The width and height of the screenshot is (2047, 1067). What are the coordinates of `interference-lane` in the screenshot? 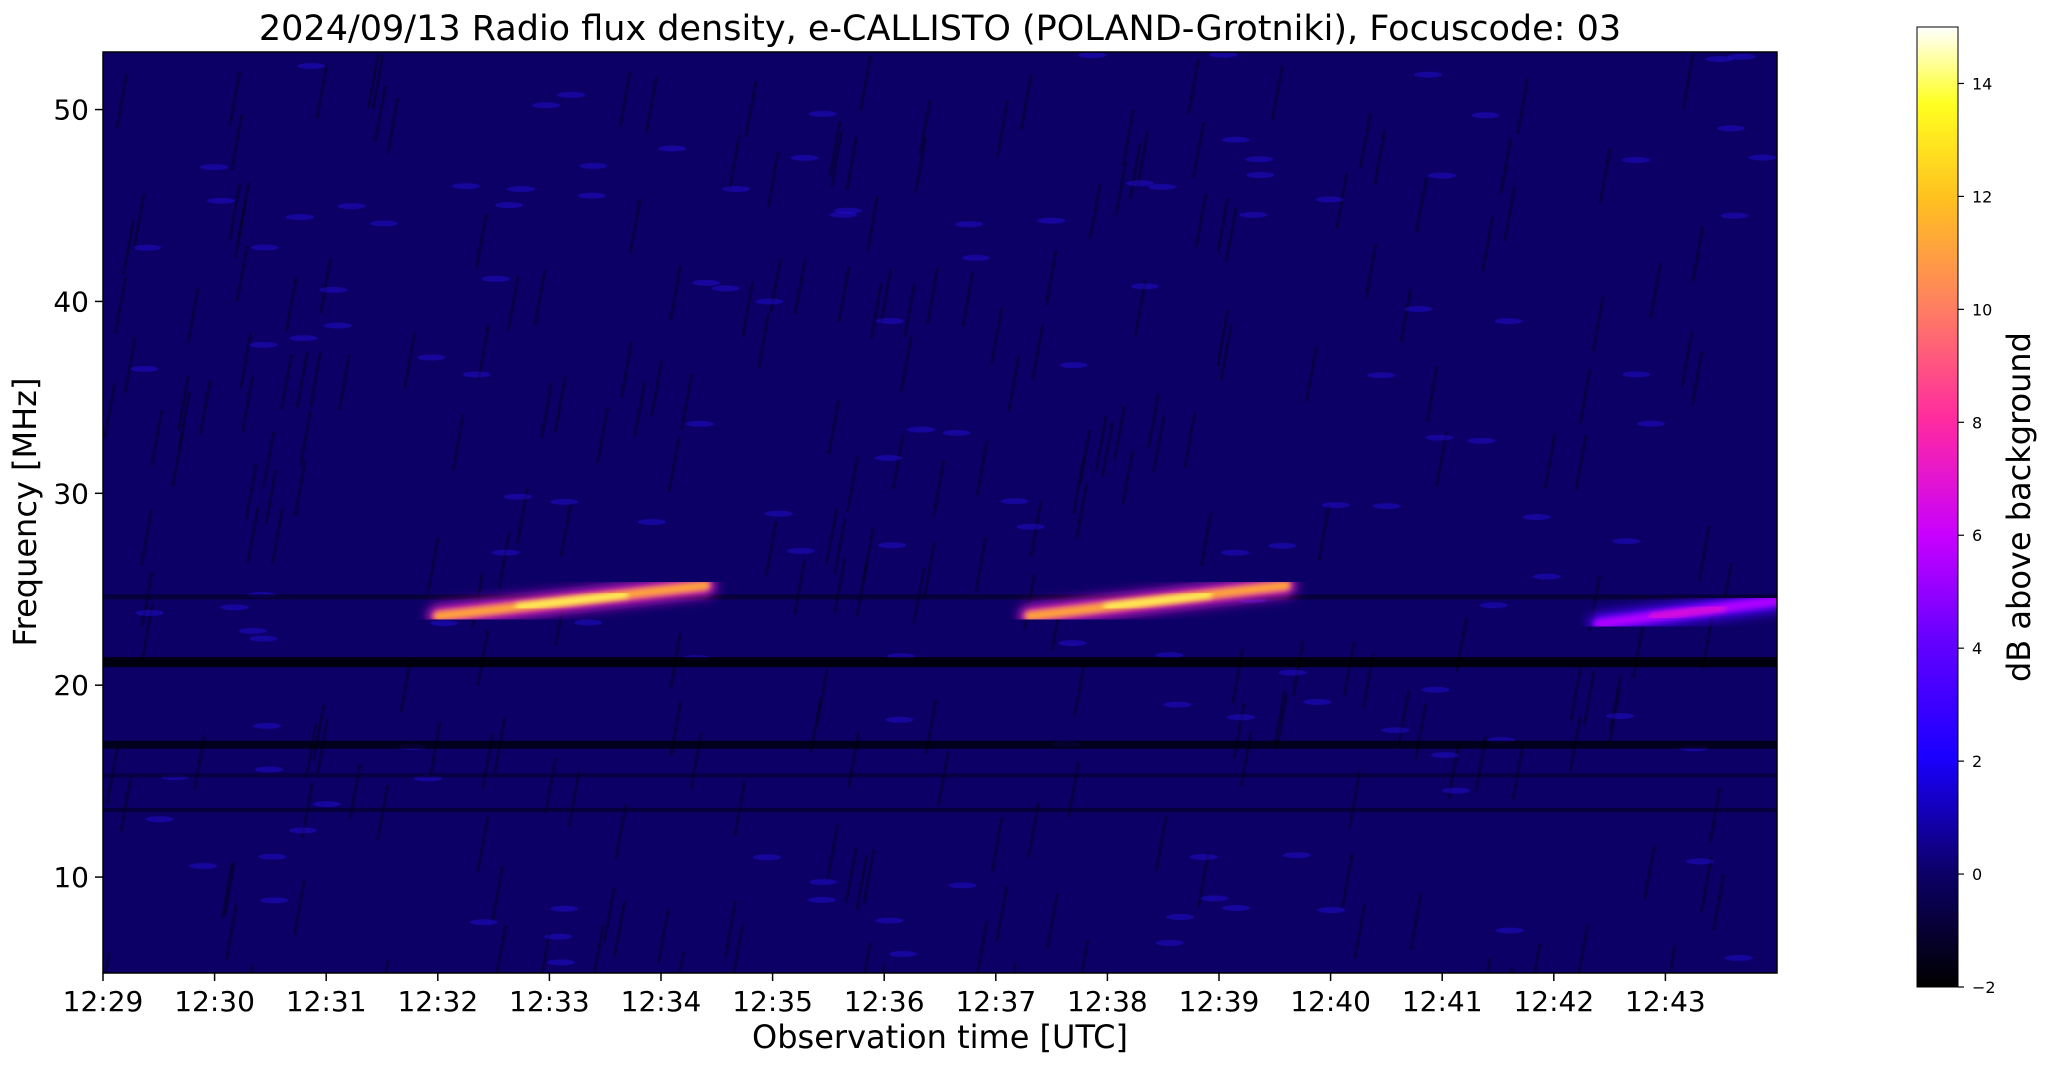 It's located at (940, 775).